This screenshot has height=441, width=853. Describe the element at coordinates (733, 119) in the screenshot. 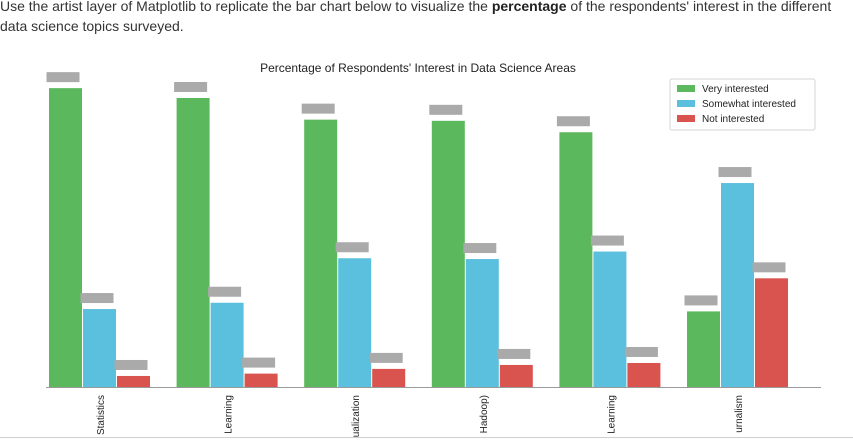

I see `legend-label-2: Not interested` at that location.